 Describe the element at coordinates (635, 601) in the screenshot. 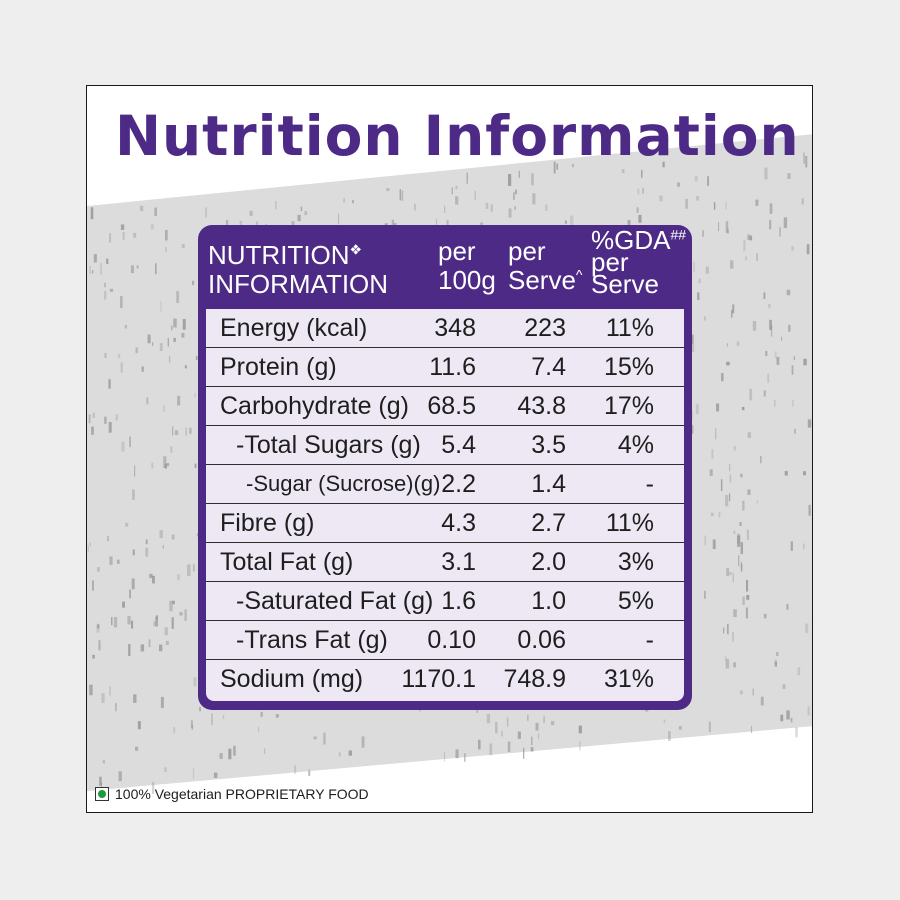

I see `value-gda: 5%` at that location.